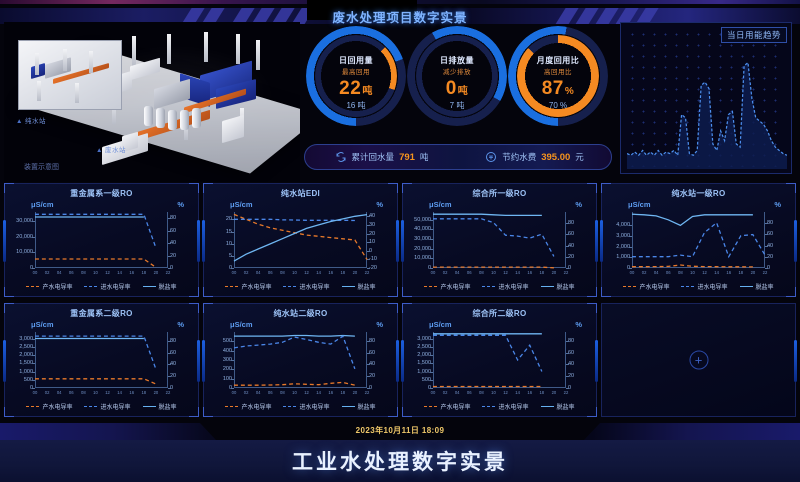 This screenshot has width=800, height=482. I want to click on add-chart-button: +, so click(698, 360).